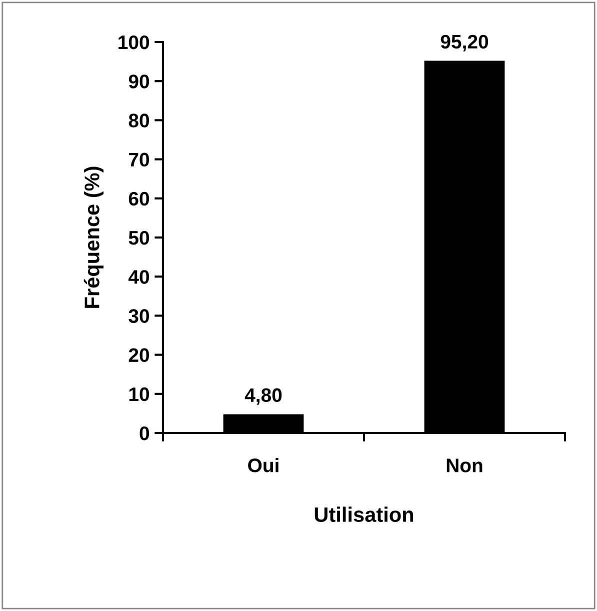 This screenshot has width=597, height=611. I want to click on x-axis-title: Utilisation, so click(364, 514).